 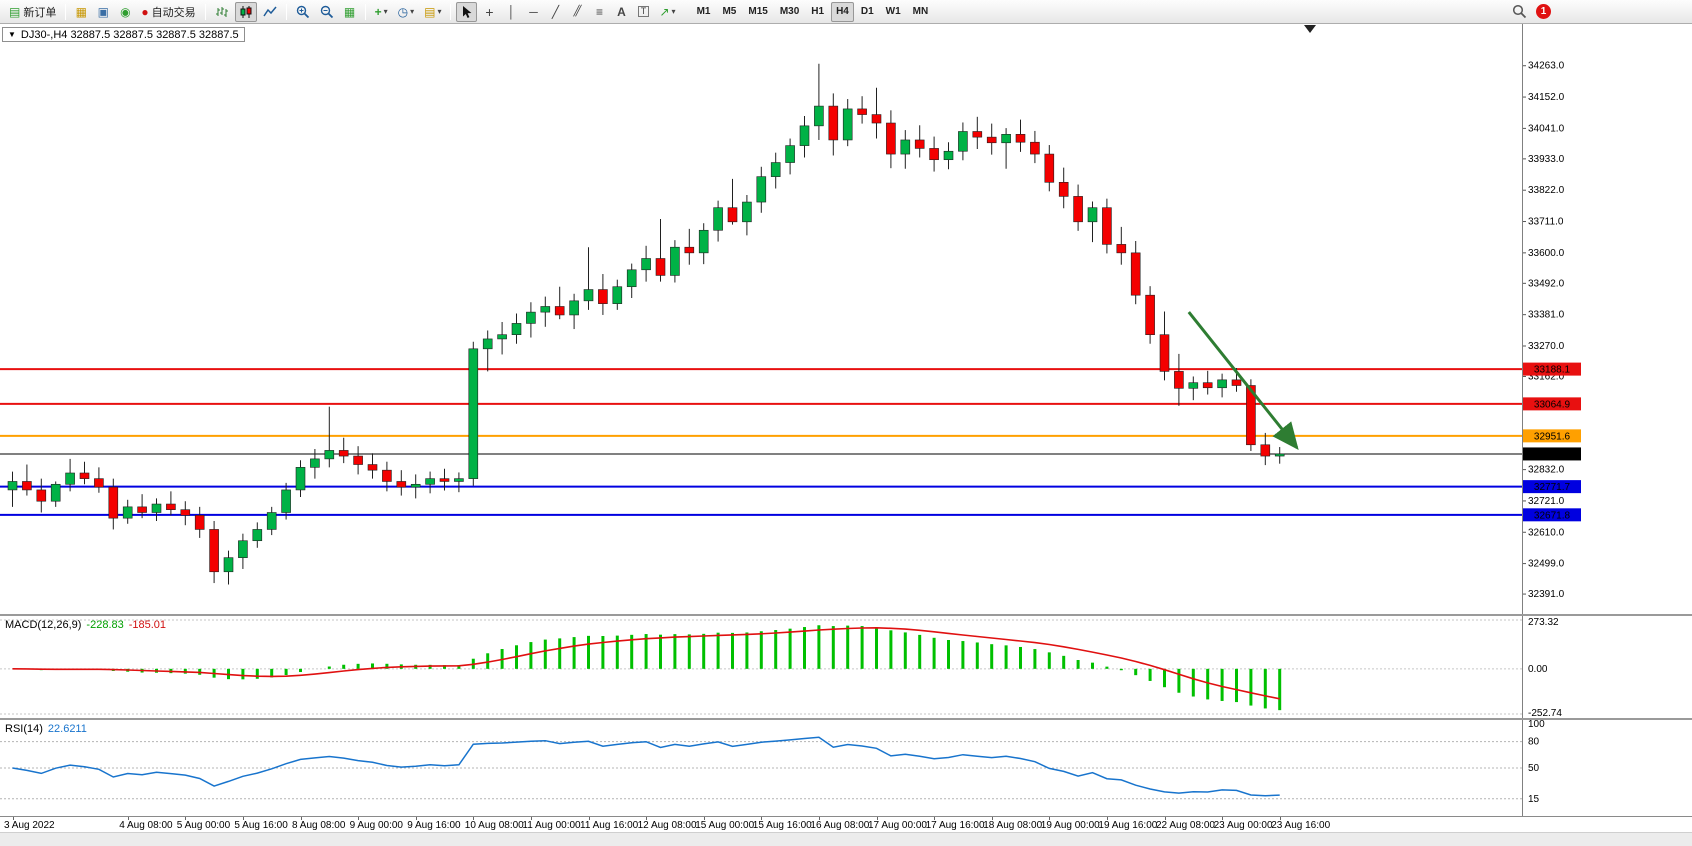 What do you see at coordinates (146, 825) in the screenshot?
I see `time-axis-label: 4 Aug 08:00` at bounding box center [146, 825].